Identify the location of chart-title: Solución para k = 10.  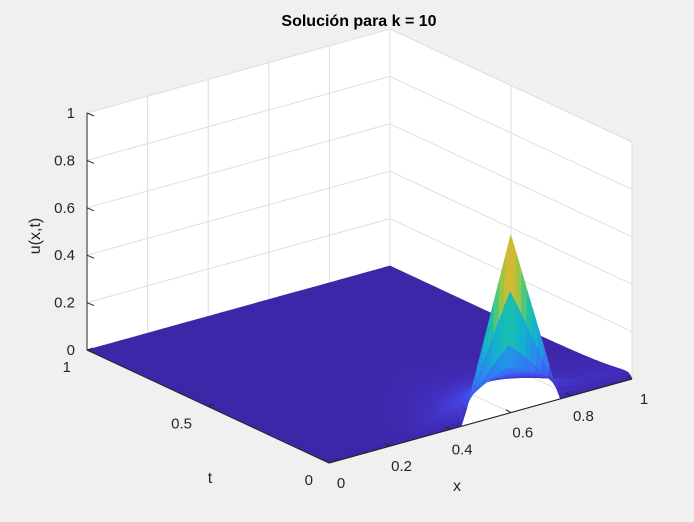
(358, 21).